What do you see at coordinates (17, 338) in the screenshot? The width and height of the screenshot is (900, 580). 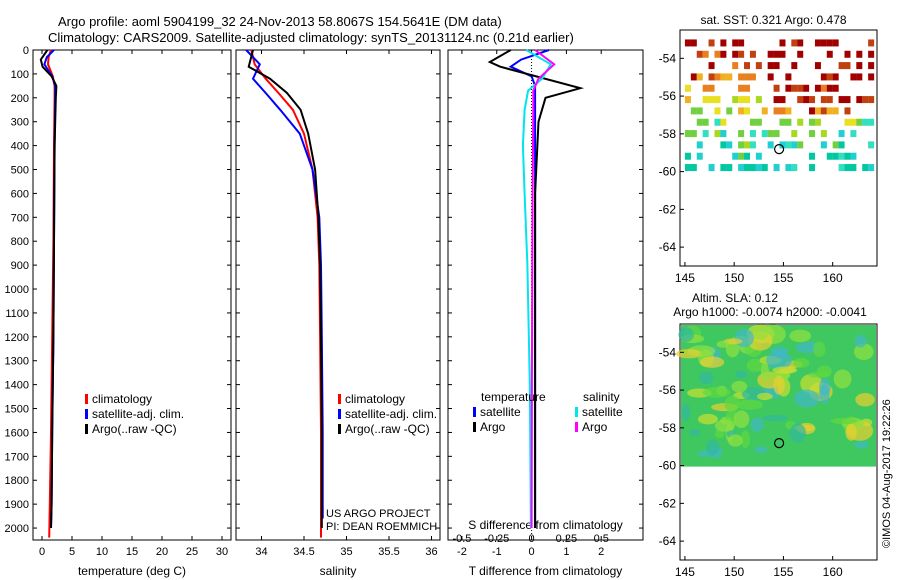 I see `y-tick-label: 1200` at bounding box center [17, 338].